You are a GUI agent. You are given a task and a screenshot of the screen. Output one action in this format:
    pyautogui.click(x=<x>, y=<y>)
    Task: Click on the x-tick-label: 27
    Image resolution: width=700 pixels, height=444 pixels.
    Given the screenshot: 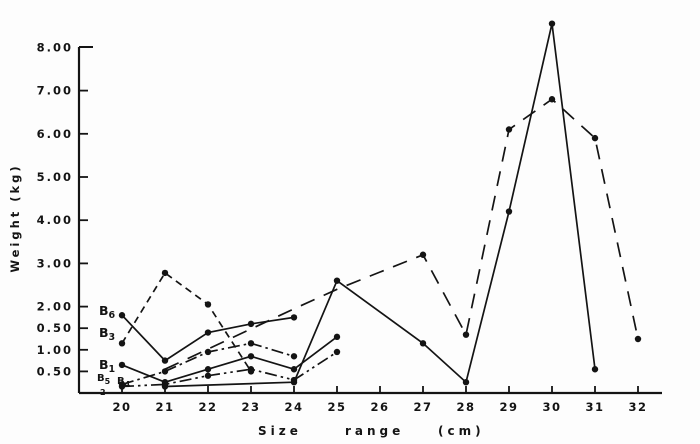 What is the action you would take?
    pyautogui.click(x=422, y=407)
    